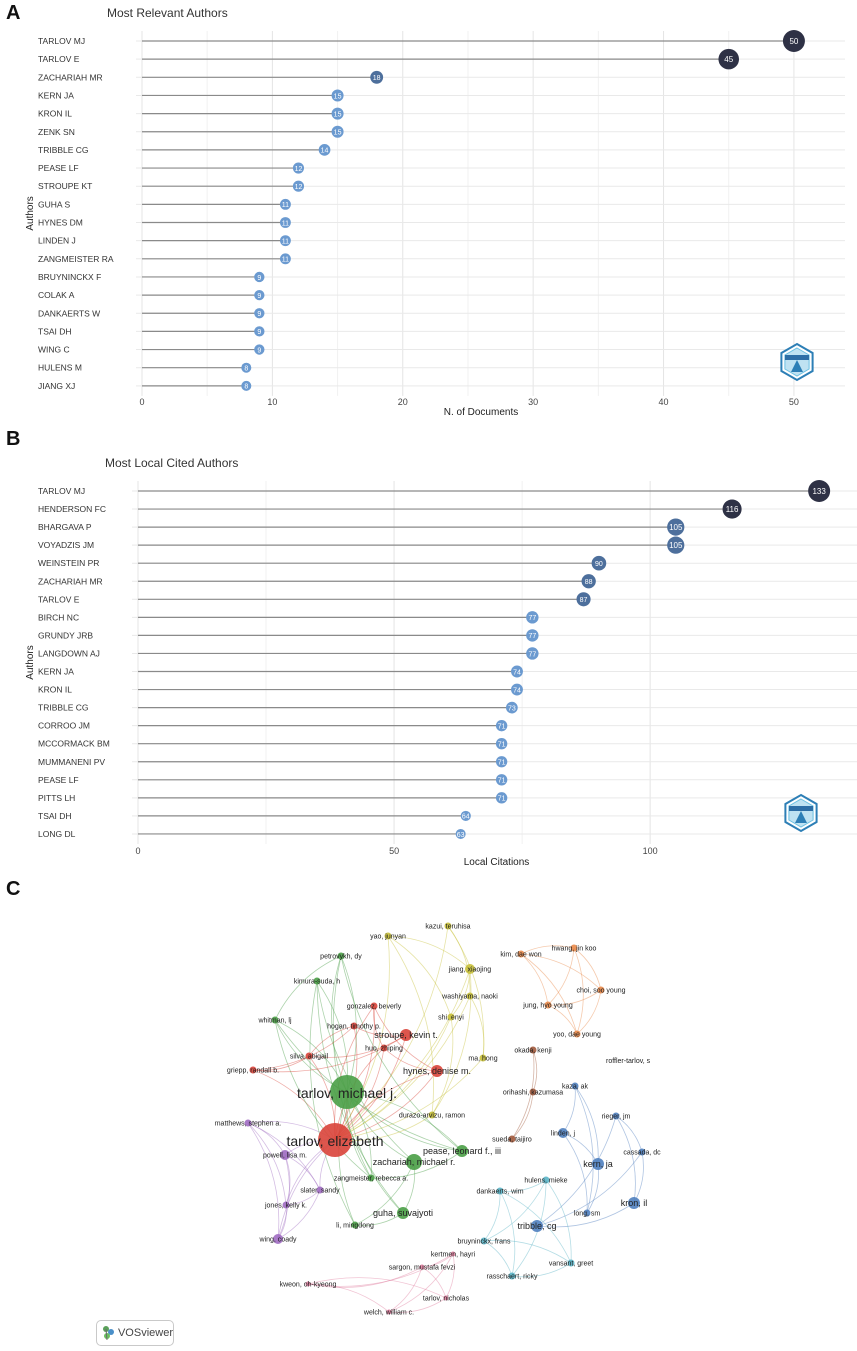  Describe the element at coordinates (65, 186) in the screenshot. I see `y-tick-label: STROUPE KT` at that location.